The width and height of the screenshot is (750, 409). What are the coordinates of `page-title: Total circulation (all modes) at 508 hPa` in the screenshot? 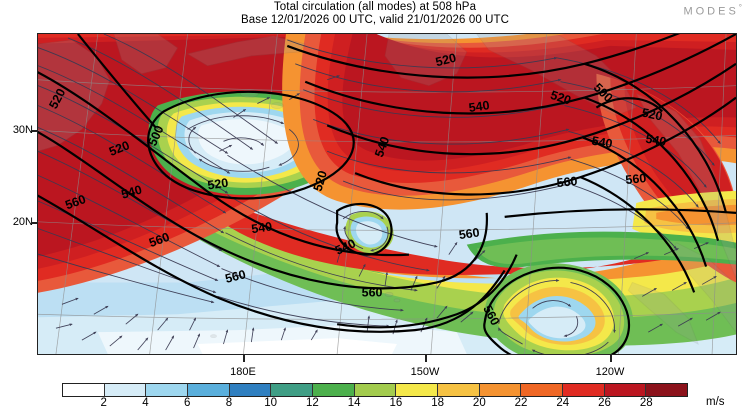 It's located at (375, 7).